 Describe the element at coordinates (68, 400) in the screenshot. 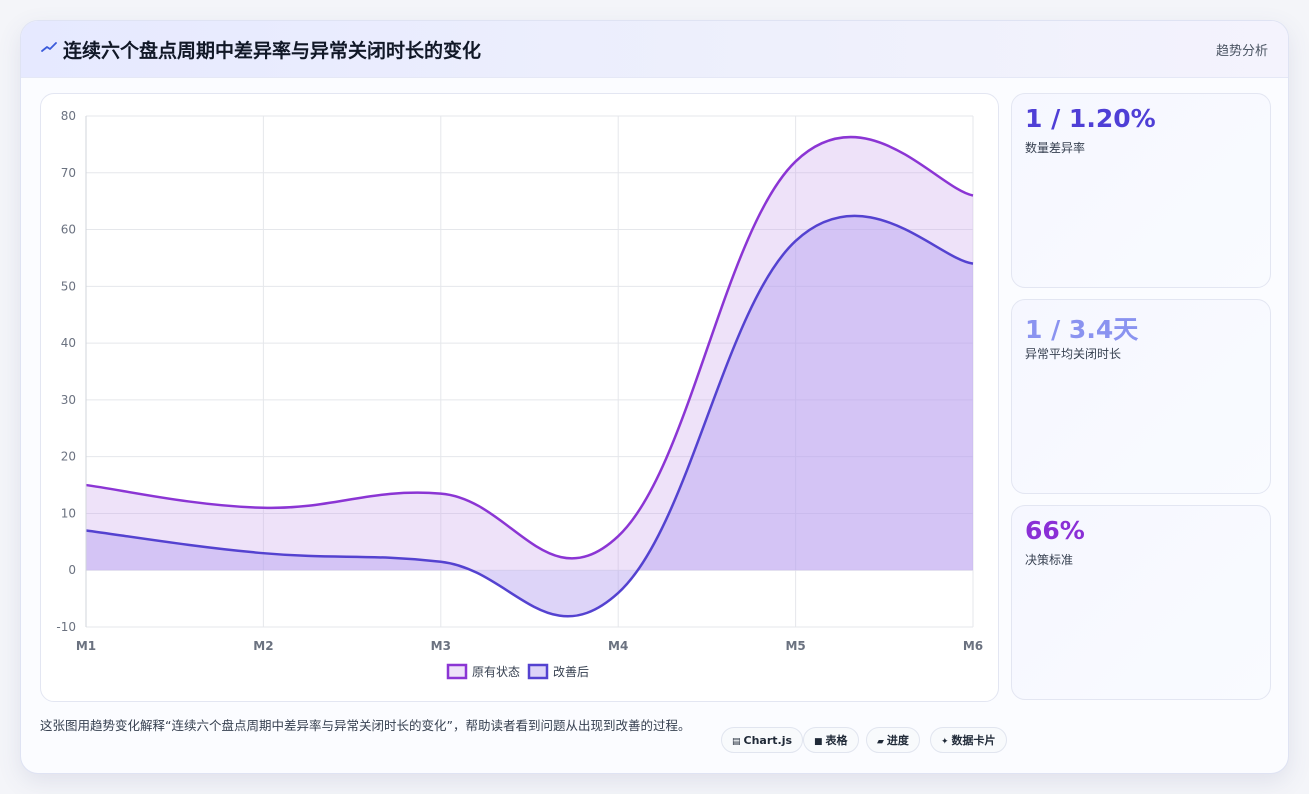

I see `y-tick-label: 30` at that location.